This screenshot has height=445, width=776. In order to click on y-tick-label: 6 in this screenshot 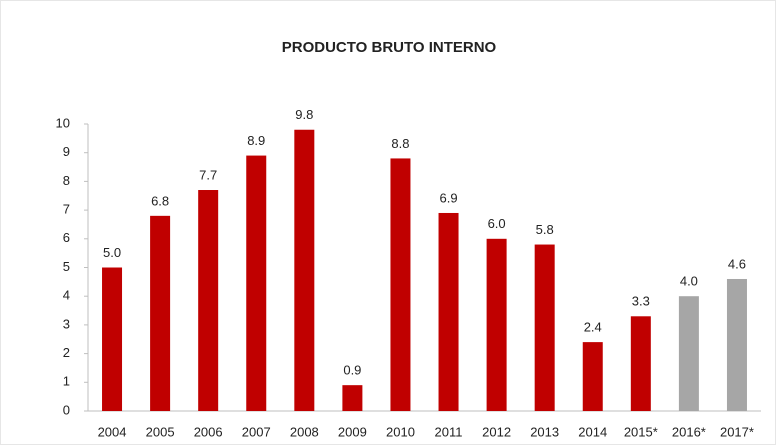, I will do `click(66, 237)`.